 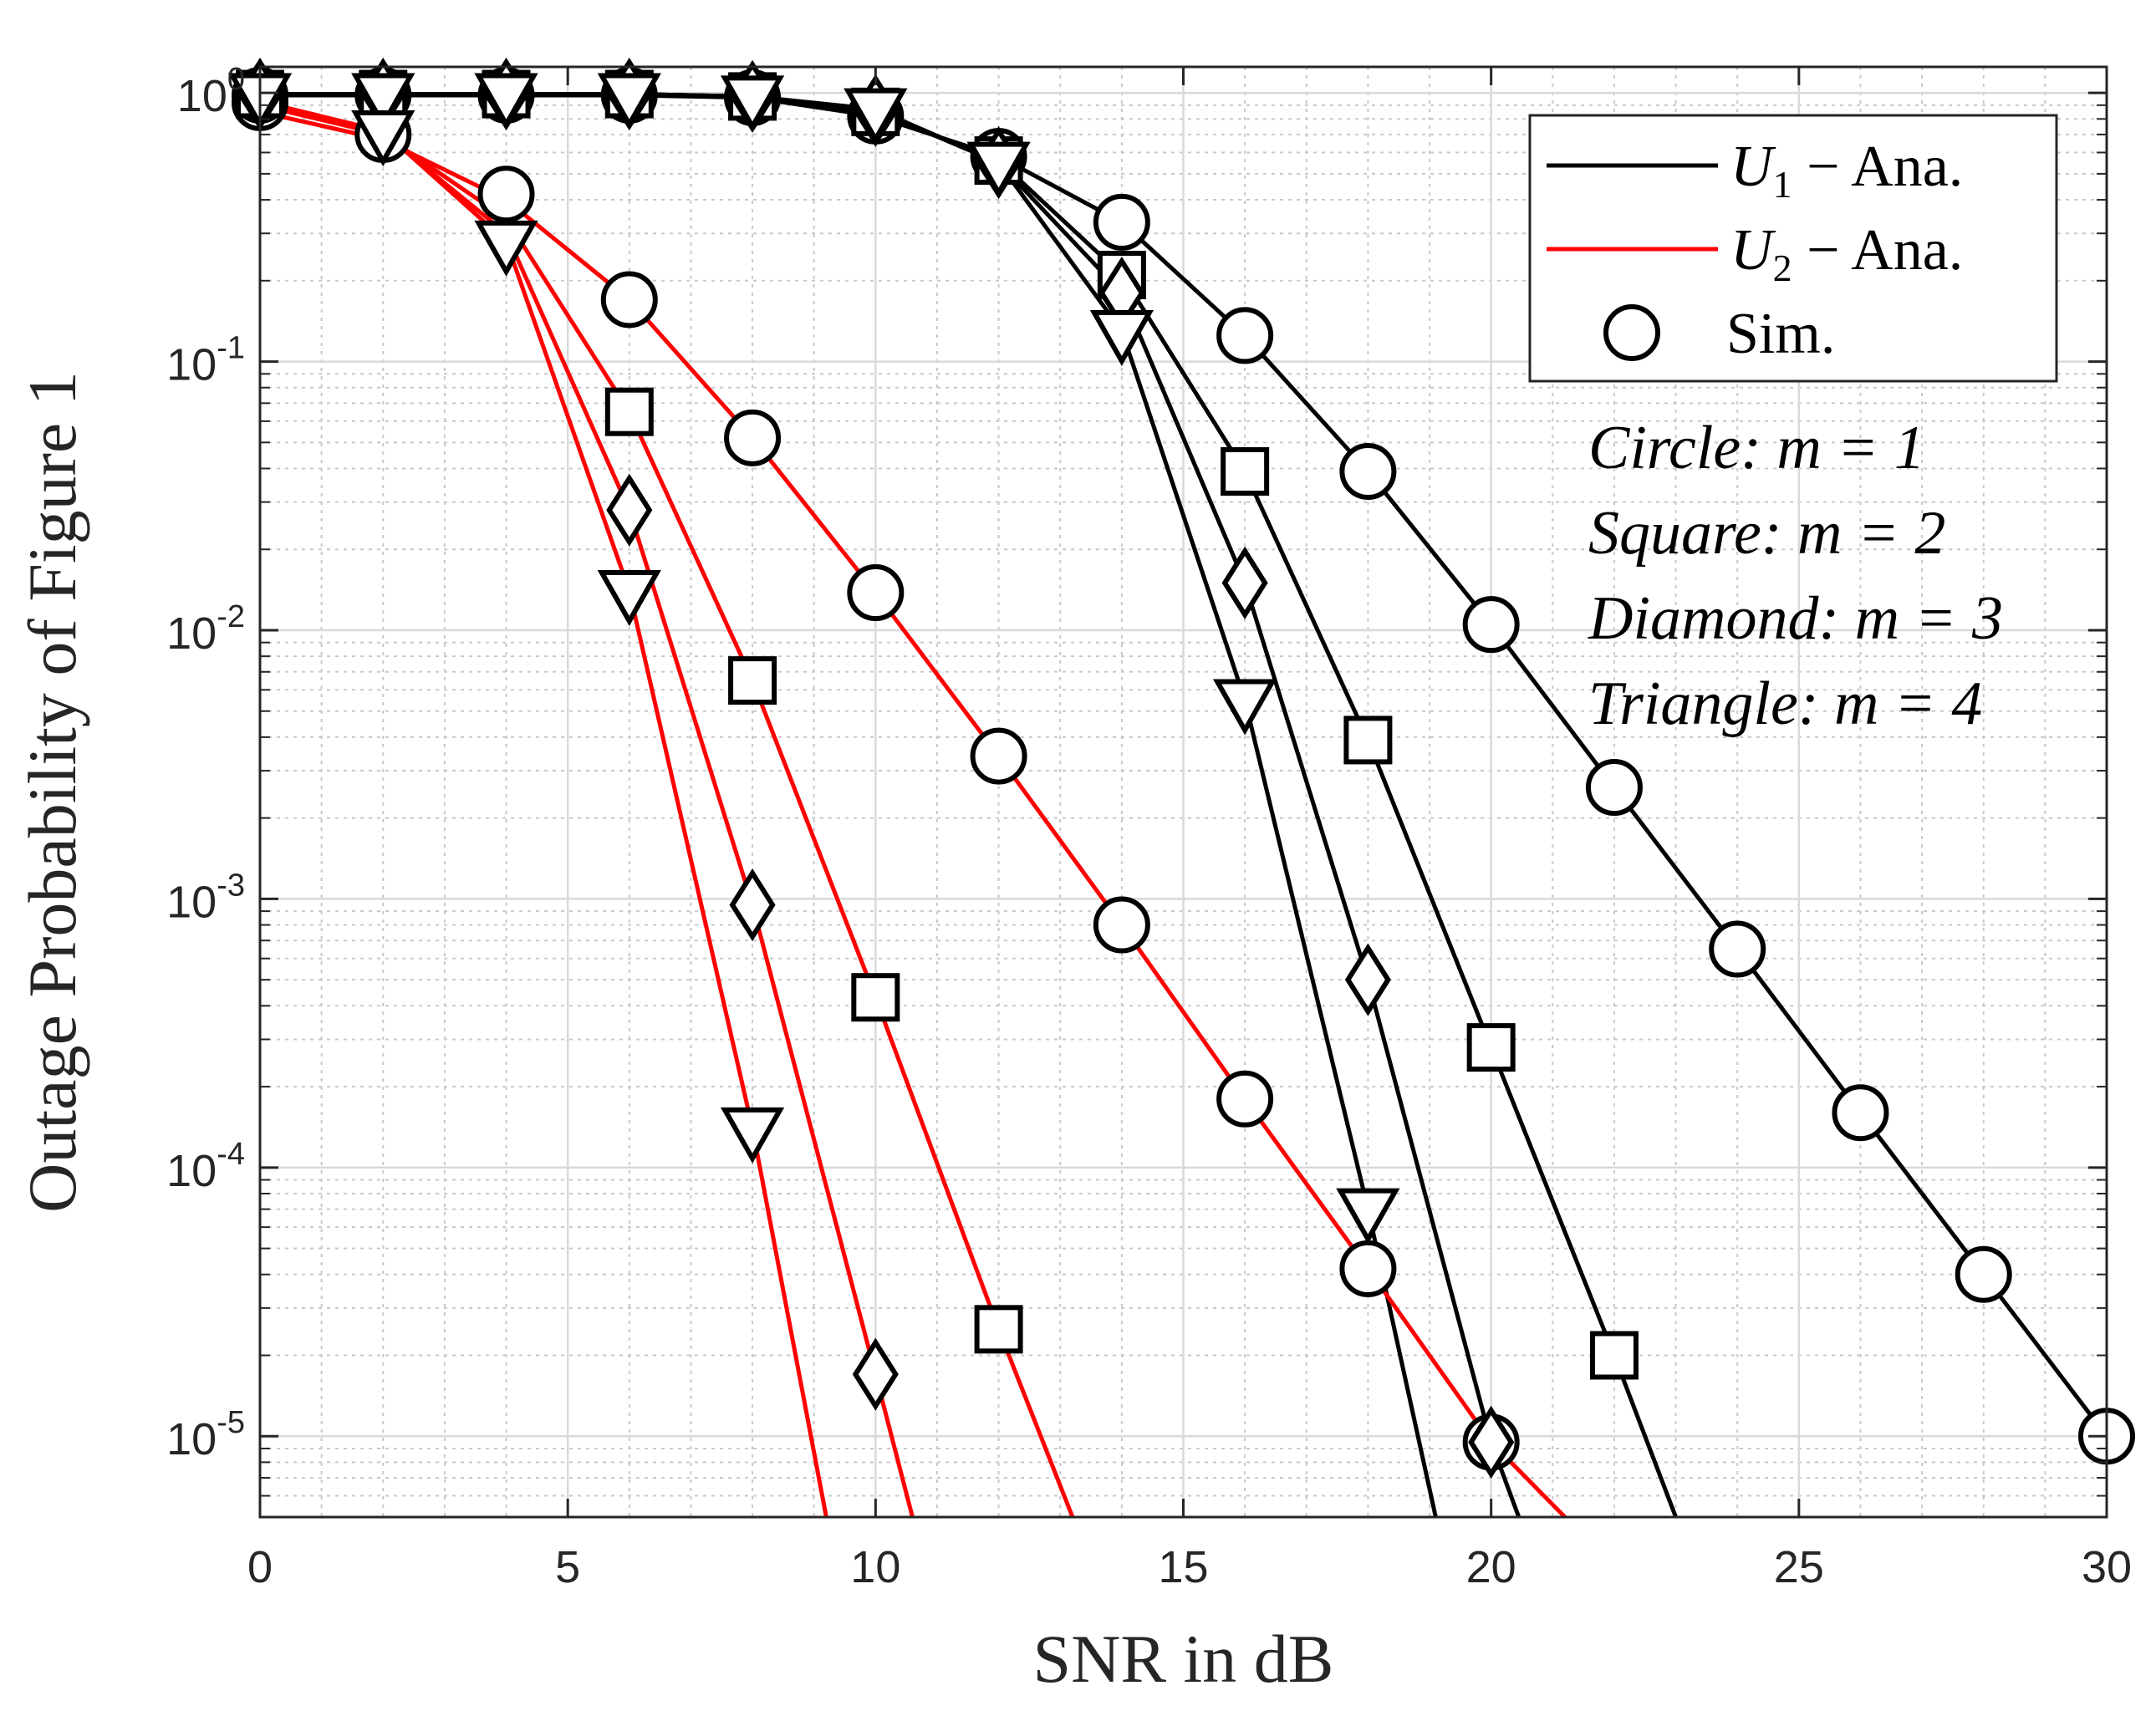 I want to click on annotation-text: Triangle: m = 4, so click(x=1785, y=704).